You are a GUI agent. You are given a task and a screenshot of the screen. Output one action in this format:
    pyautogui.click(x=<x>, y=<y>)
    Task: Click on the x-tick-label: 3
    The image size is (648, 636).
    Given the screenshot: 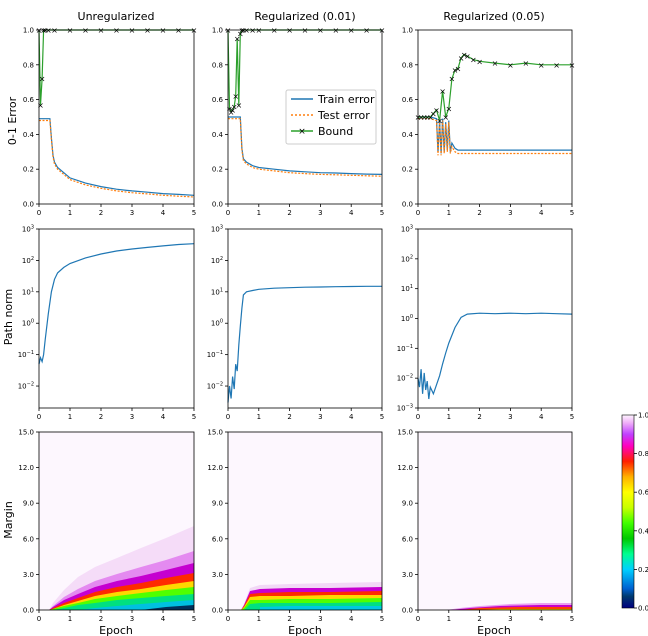 What is the action you would take?
    pyautogui.click(x=320, y=619)
    